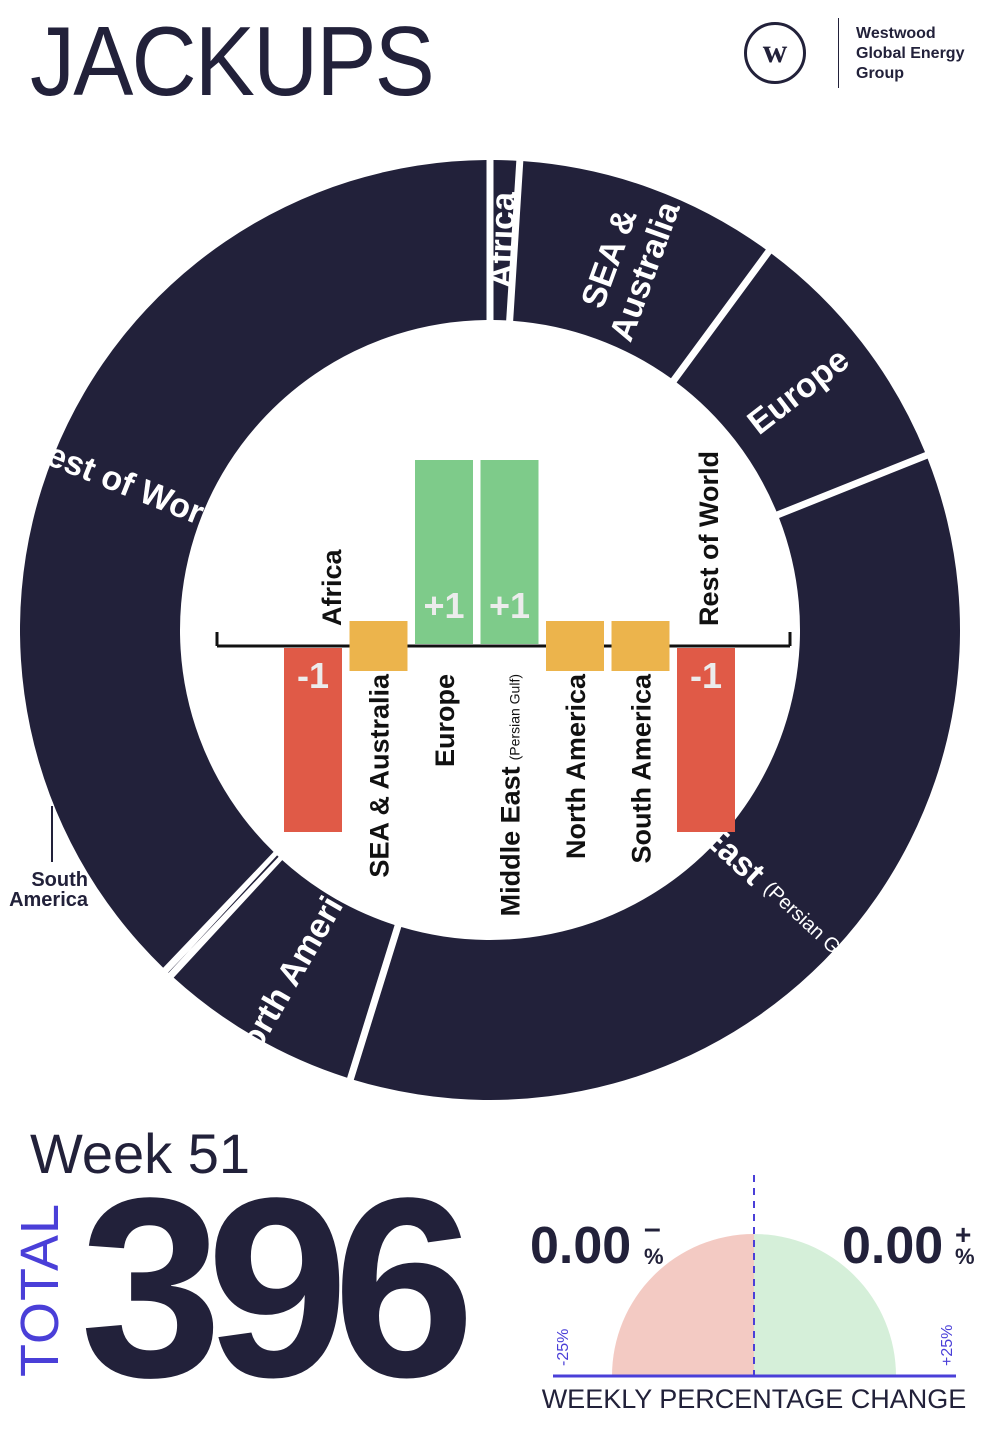 This screenshot has width=1000, height=1439. I want to click on logo-mark: w, so click(775, 51).